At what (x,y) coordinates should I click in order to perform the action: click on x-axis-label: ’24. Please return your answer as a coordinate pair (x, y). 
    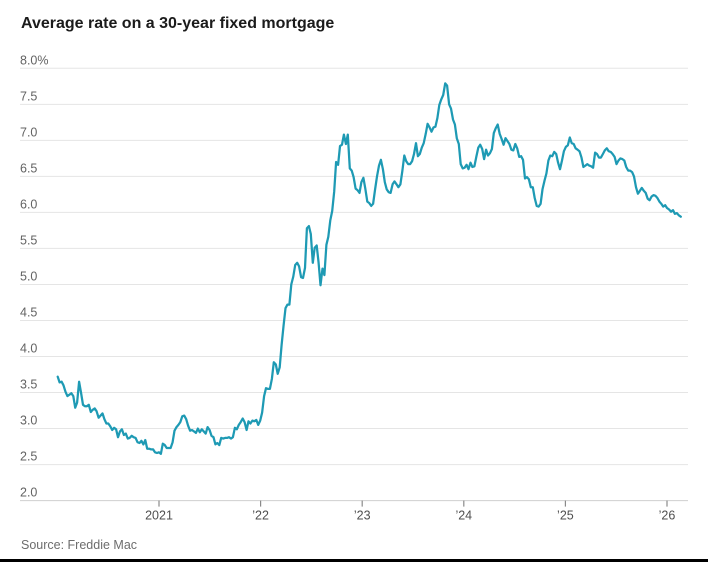
    Looking at the image, I should click on (463, 516).